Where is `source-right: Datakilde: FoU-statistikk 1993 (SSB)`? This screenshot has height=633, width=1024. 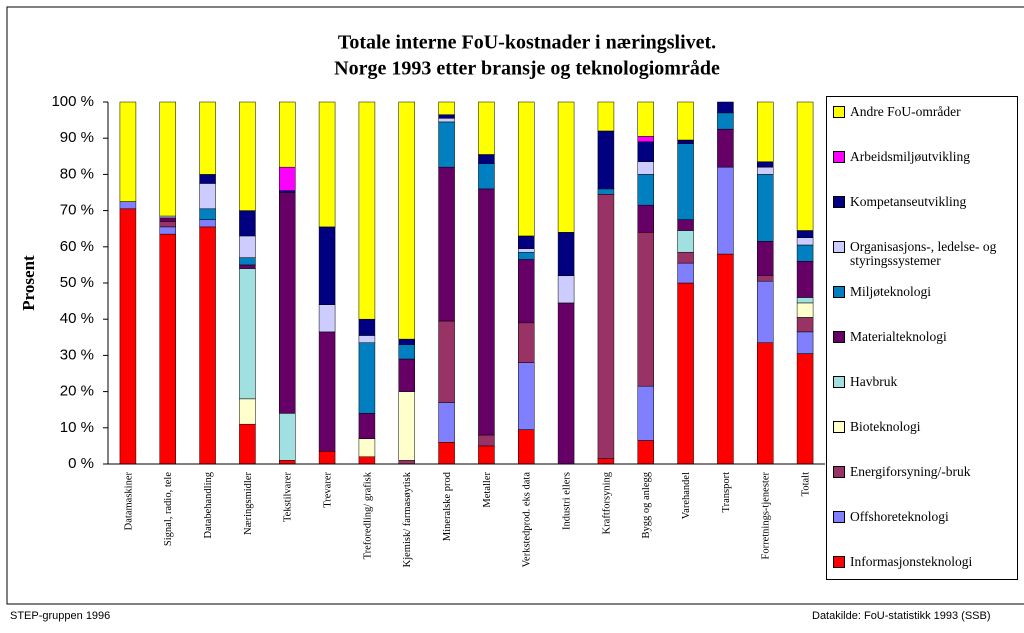
source-right: Datakilde: FoU-statistikk 1993 (SSB) is located at coordinates (901, 616).